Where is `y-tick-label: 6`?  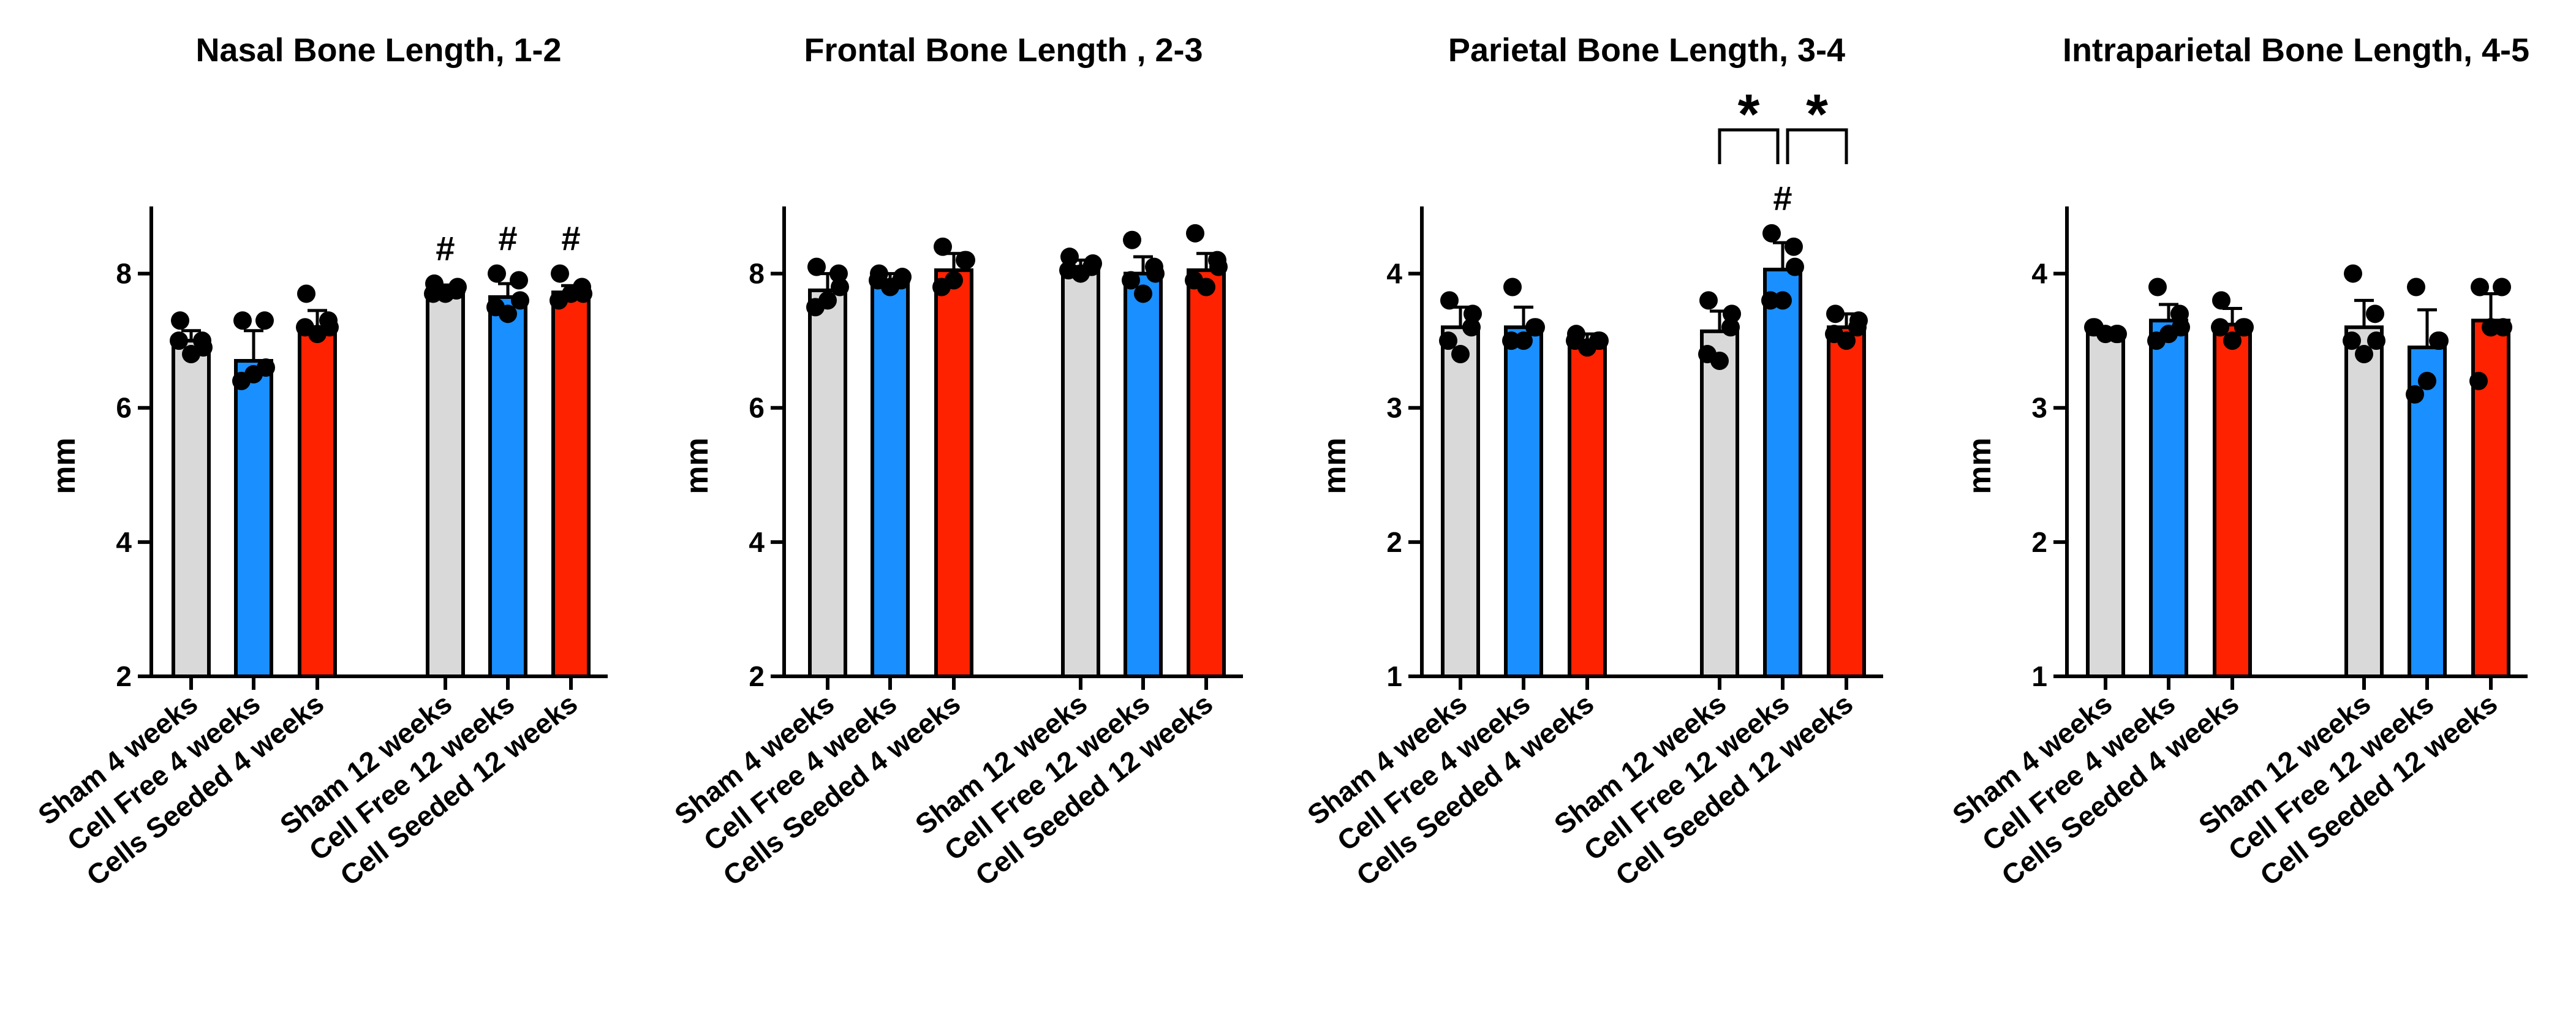
y-tick-label: 6 is located at coordinates (757, 408).